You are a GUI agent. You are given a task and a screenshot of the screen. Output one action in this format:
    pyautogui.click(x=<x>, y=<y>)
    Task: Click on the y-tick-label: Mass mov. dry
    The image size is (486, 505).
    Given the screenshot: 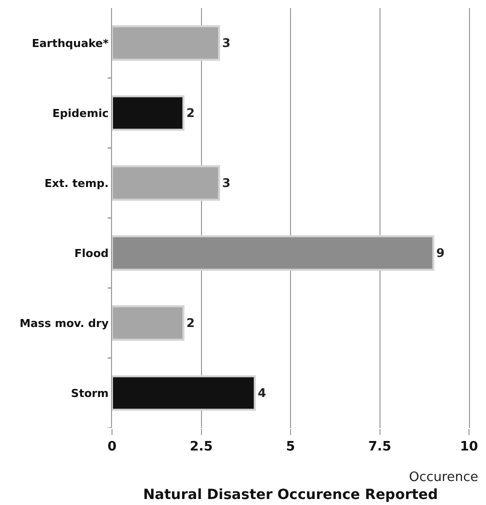 What is the action you would take?
    pyautogui.click(x=64, y=323)
    